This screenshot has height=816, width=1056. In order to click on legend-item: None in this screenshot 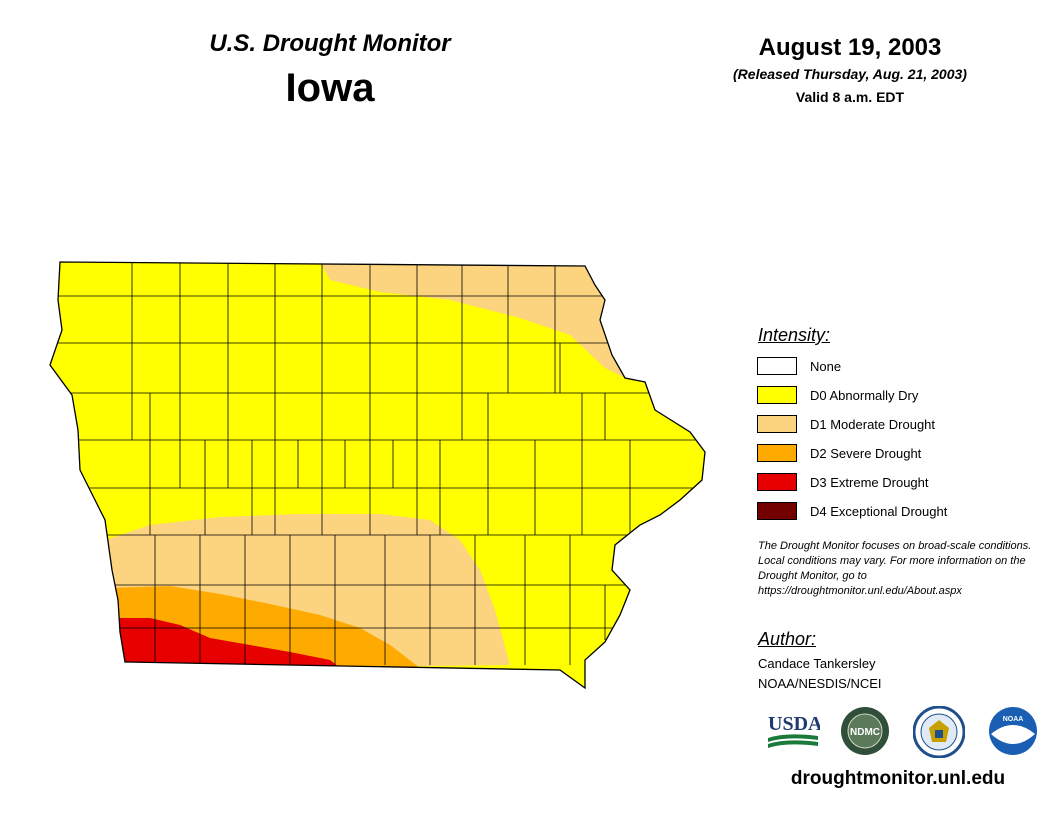, I will do `click(799, 366)`.